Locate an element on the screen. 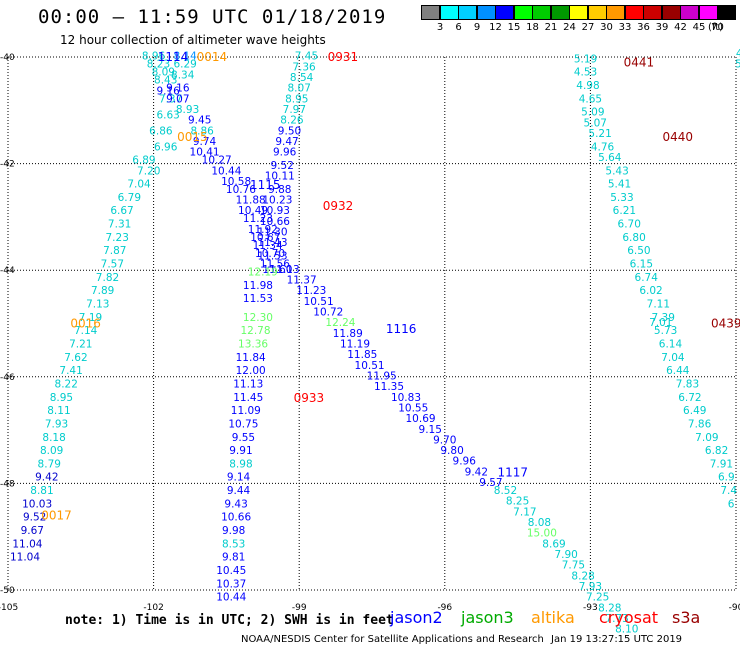 The image size is (740, 650). swh-value-label: 9.07 is located at coordinates (177, 99).